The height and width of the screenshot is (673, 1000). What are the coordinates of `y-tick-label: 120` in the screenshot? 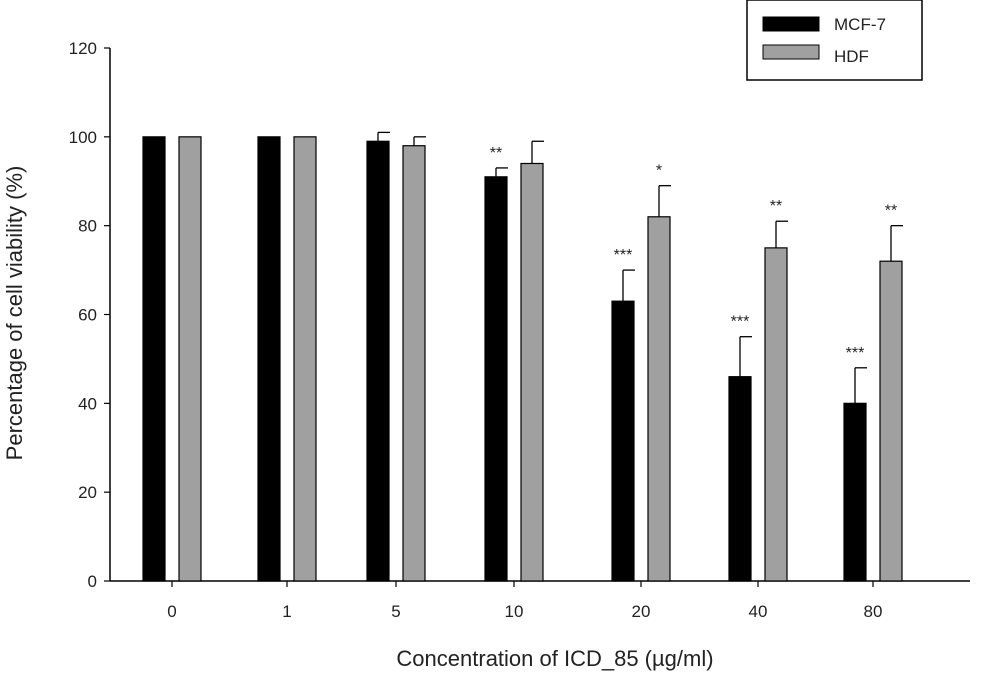 It's located at (83, 48).